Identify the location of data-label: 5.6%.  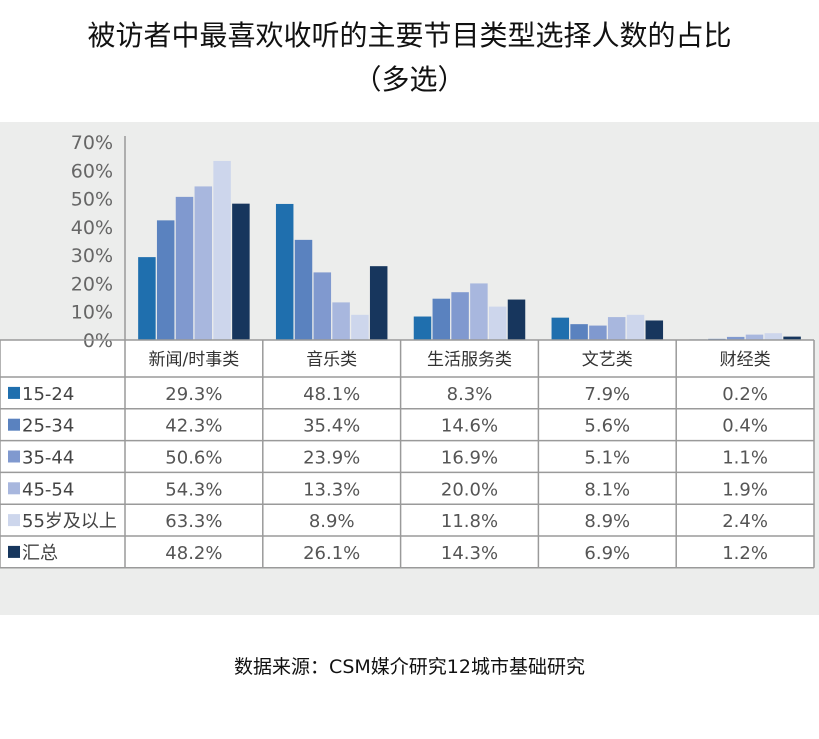
(607, 426).